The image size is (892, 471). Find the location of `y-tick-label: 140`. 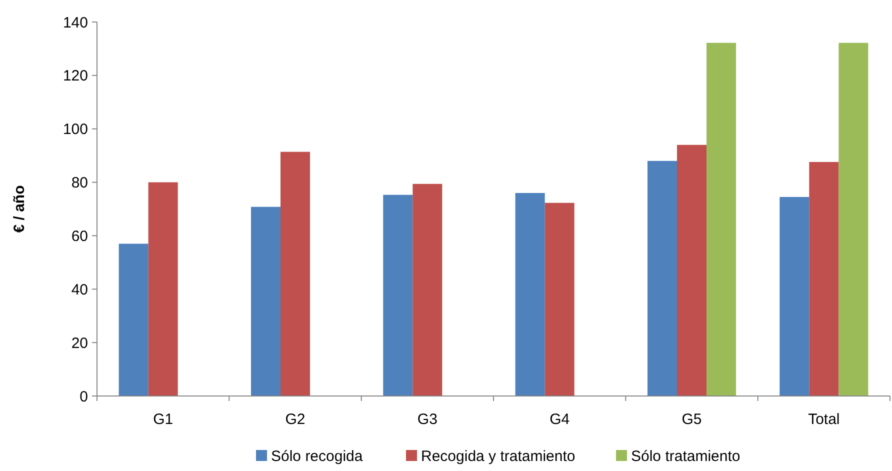

y-tick-label: 140 is located at coordinates (75, 23).